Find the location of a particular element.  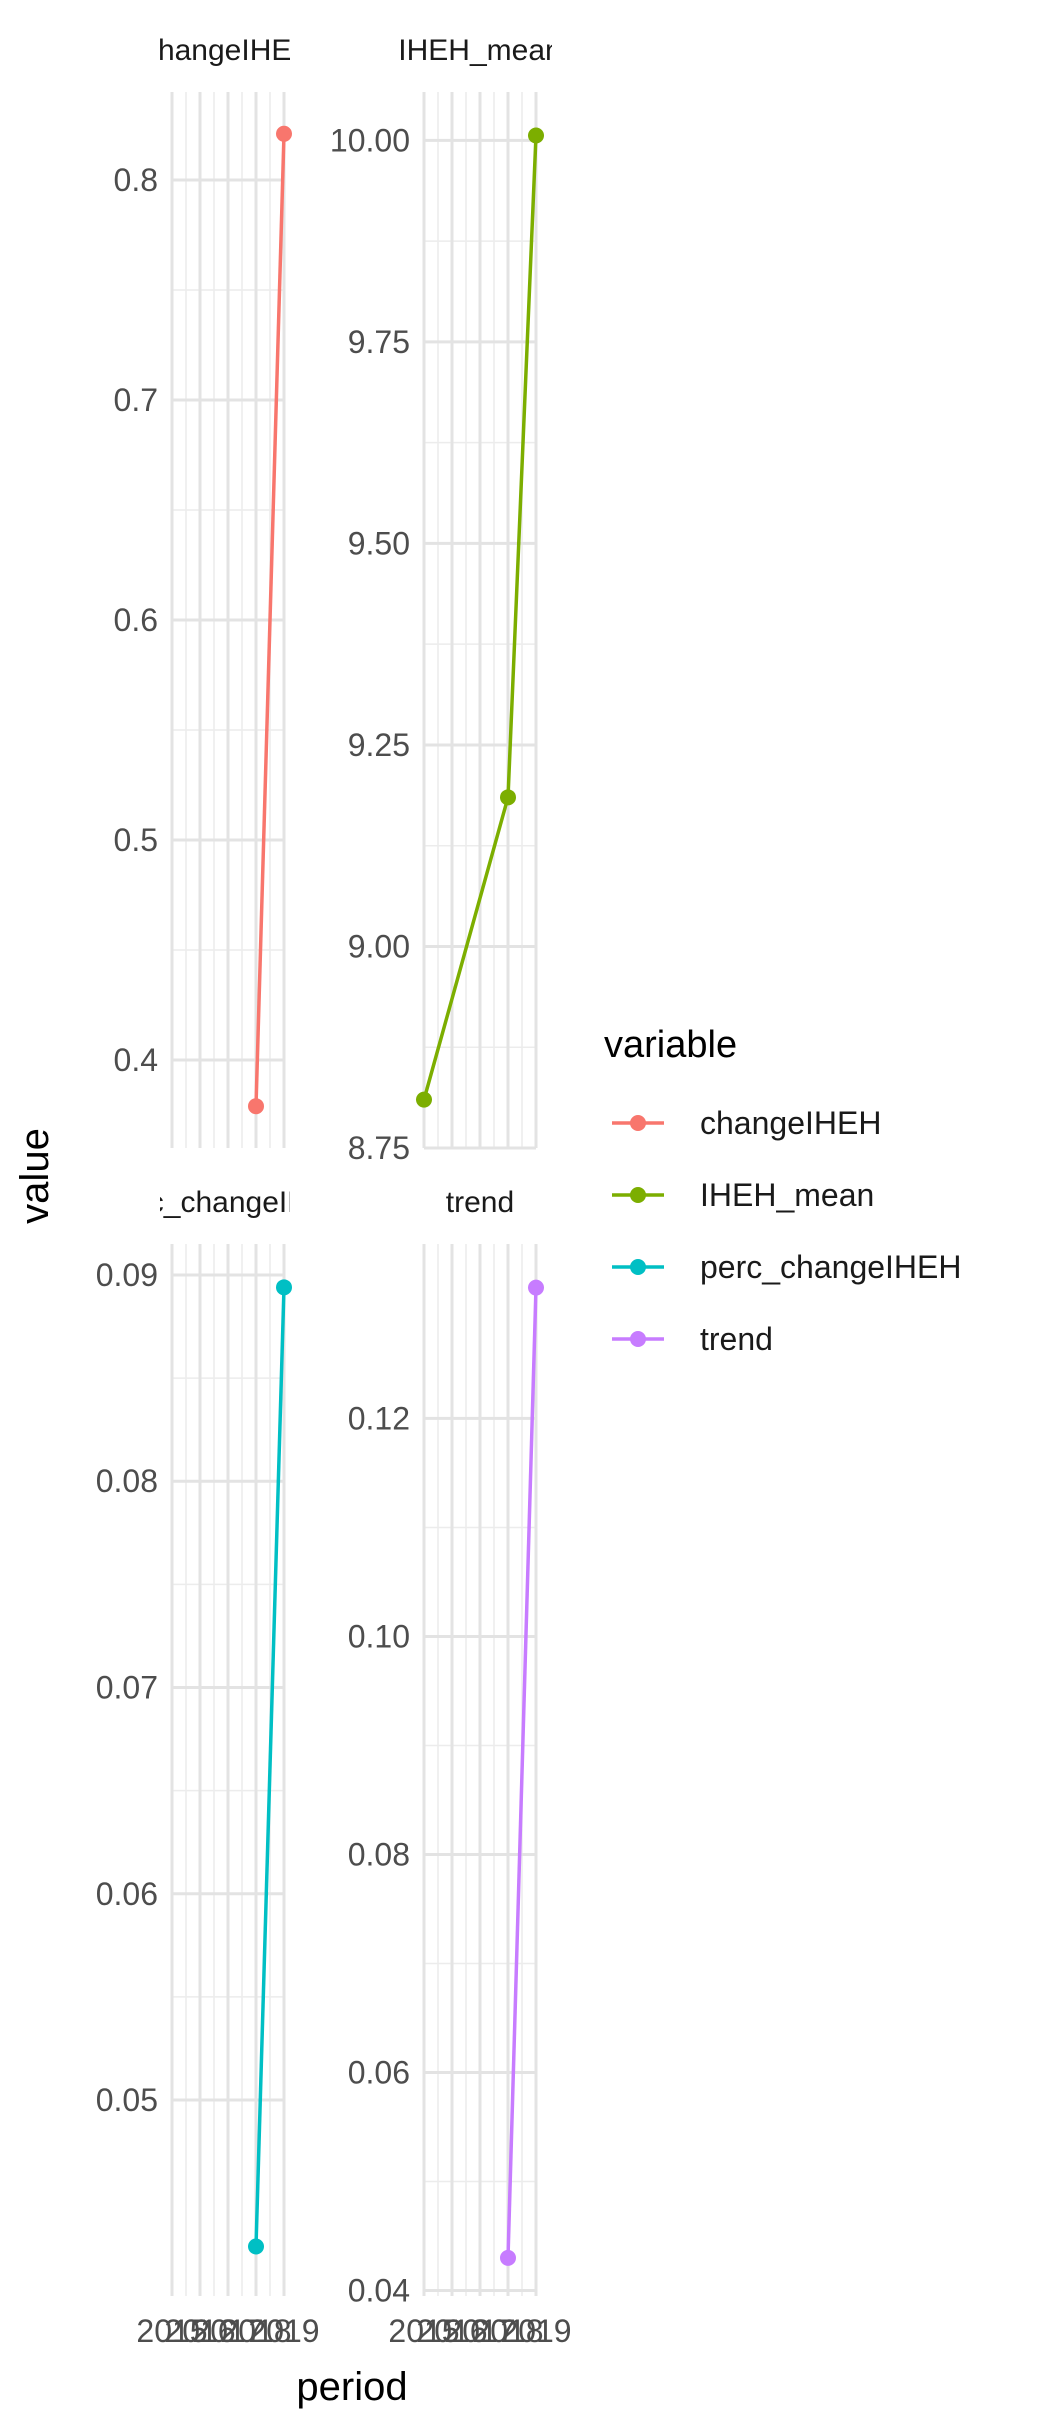

y-tick-label: 9.00 is located at coordinates (379, 946).